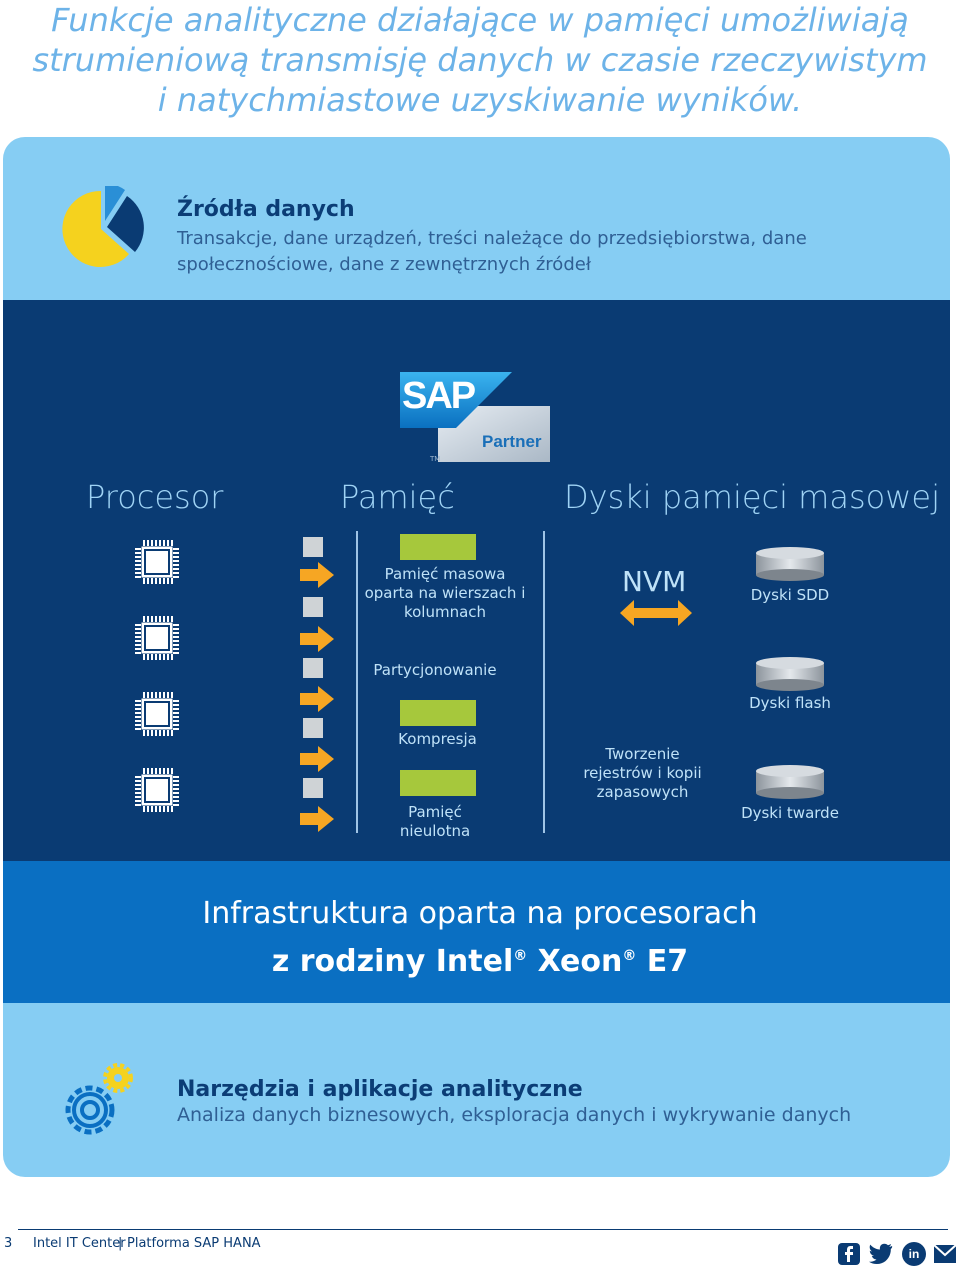 The height and width of the screenshot is (1271, 960). What do you see at coordinates (380, 1089) in the screenshot?
I see `tools-title: Narzędzia i aplikacje analityczne` at bounding box center [380, 1089].